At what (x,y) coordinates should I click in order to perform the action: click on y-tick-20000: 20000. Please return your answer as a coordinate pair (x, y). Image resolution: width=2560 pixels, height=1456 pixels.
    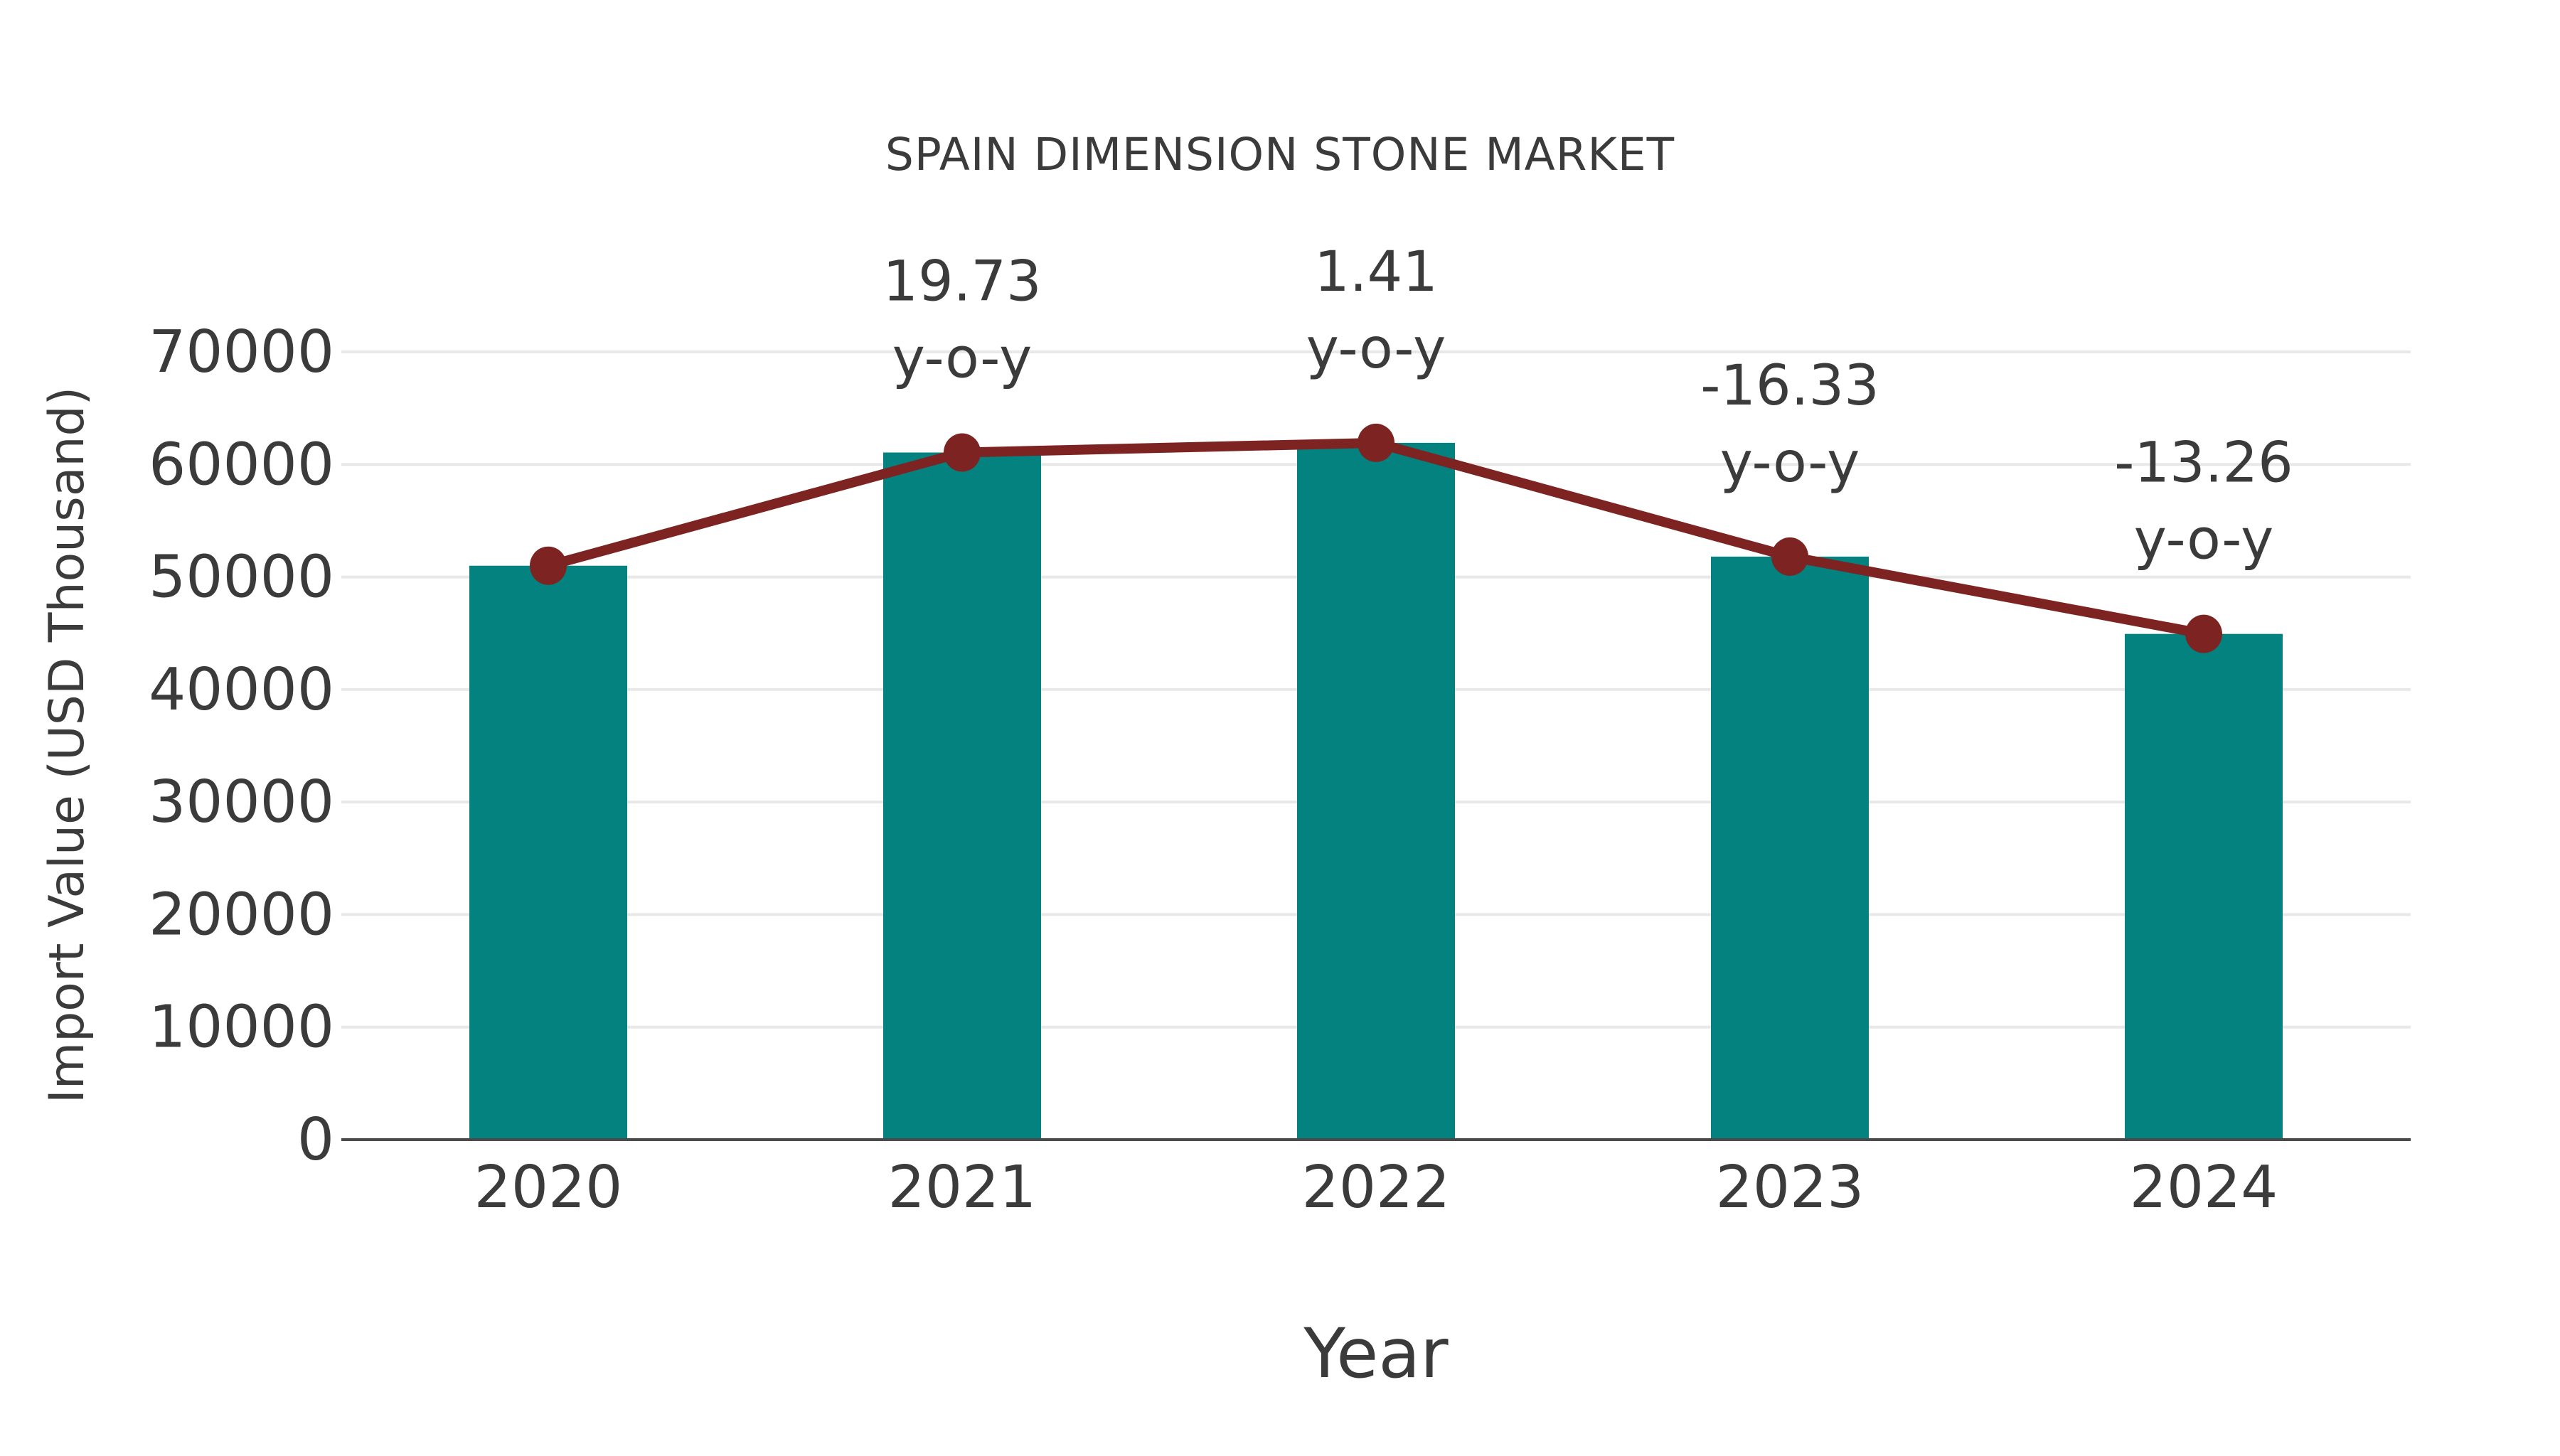
    Looking at the image, I should click on (241, 915).